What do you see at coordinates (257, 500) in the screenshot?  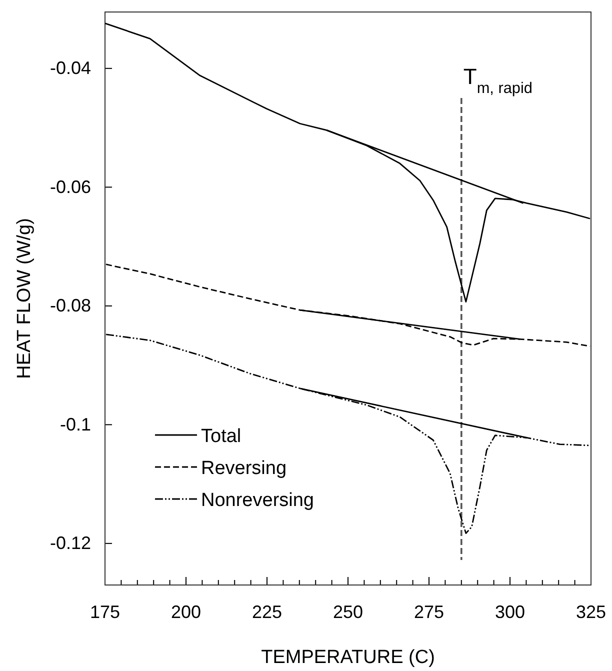 I see `legend-label: Nonreversing` at bounding box center [257, 500].